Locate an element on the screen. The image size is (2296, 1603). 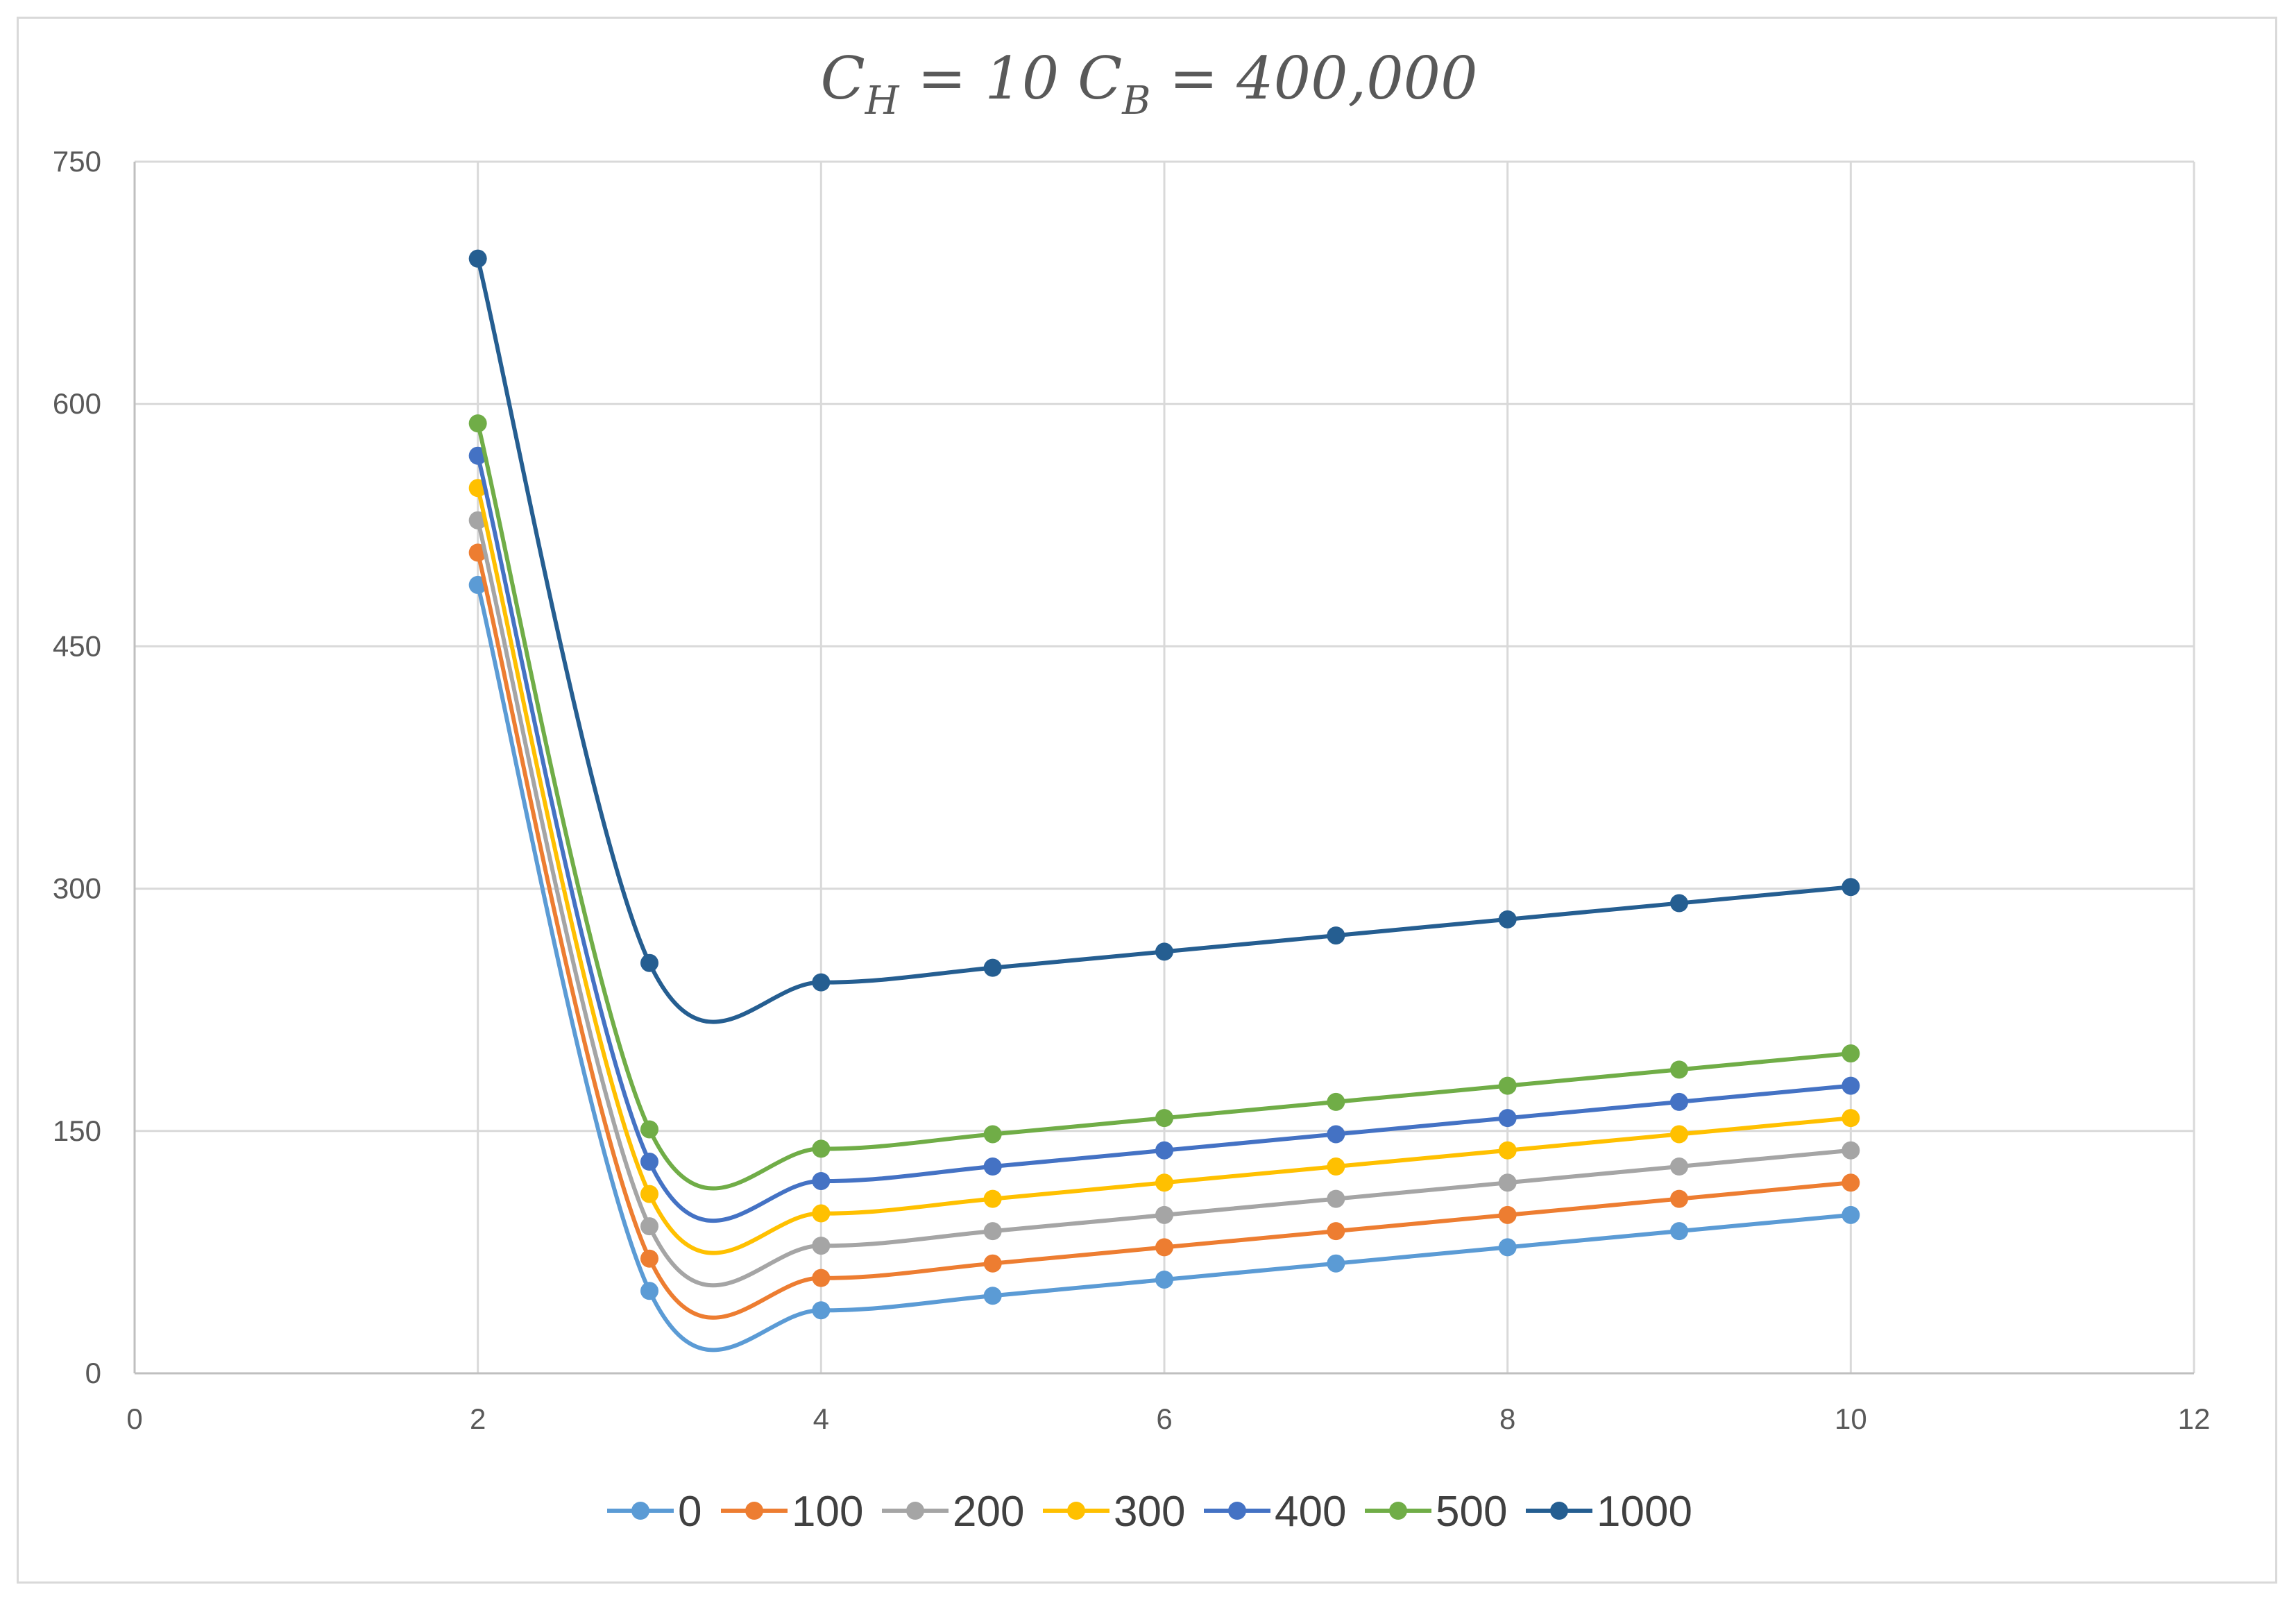
x-tick-label: 4 is located at coordinates (821, 1418).